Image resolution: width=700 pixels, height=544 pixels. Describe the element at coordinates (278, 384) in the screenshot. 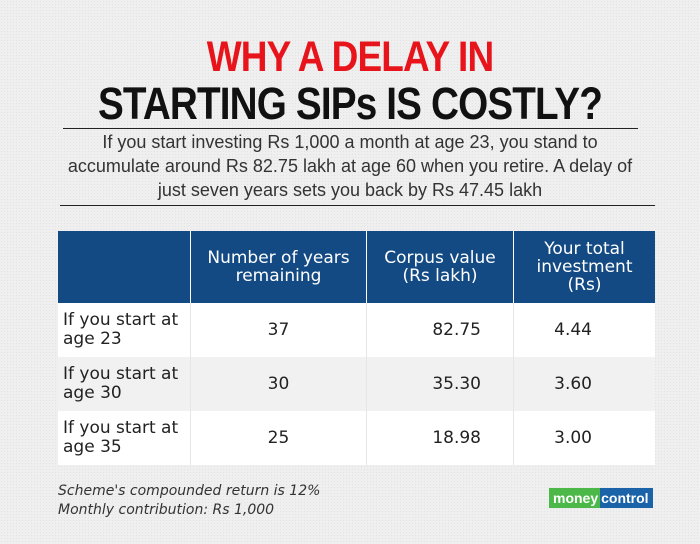

I see `cell-years: 30` at that location.